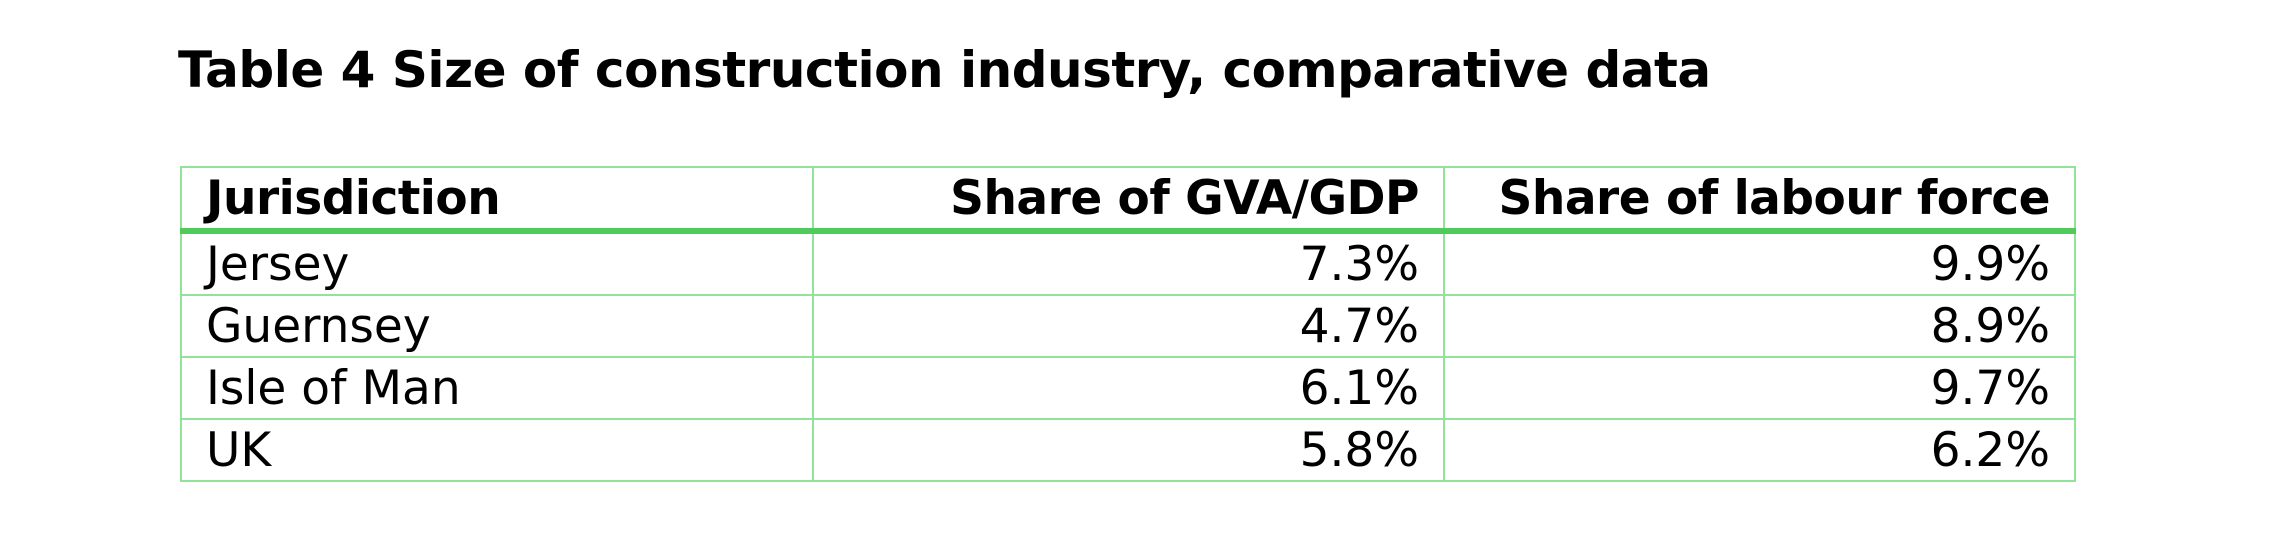  I want to click on cell-share-labour-force: 9.7%, so click(1759, 388).